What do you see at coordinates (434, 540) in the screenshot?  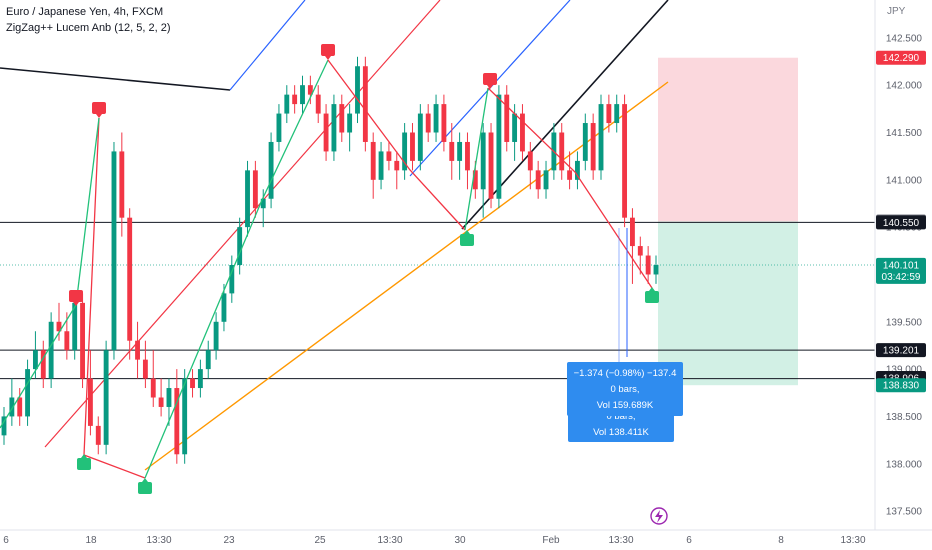 I see `time-axis: 6 18 13:30 23 25 13:30 30 Feb 13:30 6 8 13:30` at bounding box center [434, 540].